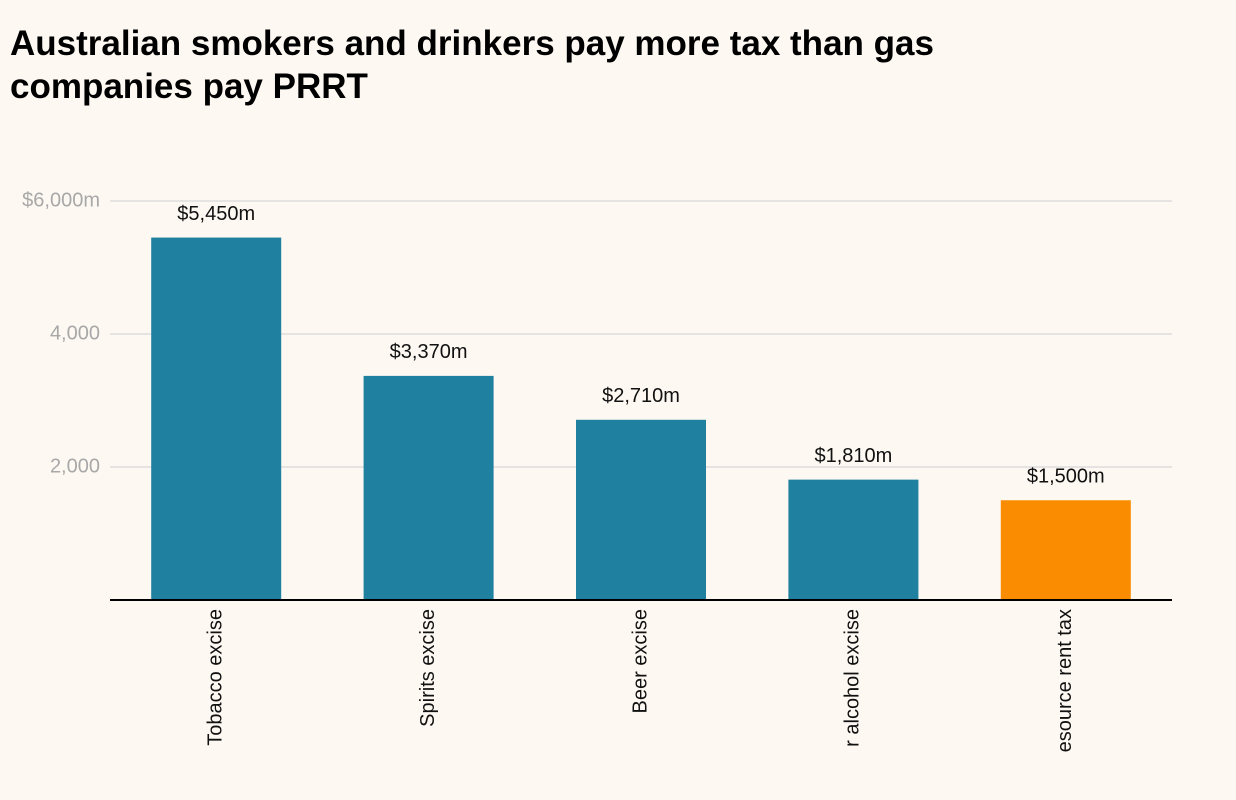 The width and height of the screenshot is (1236, 800). I want to click on x-tick-label: Spirits excise, so click(428, 668).